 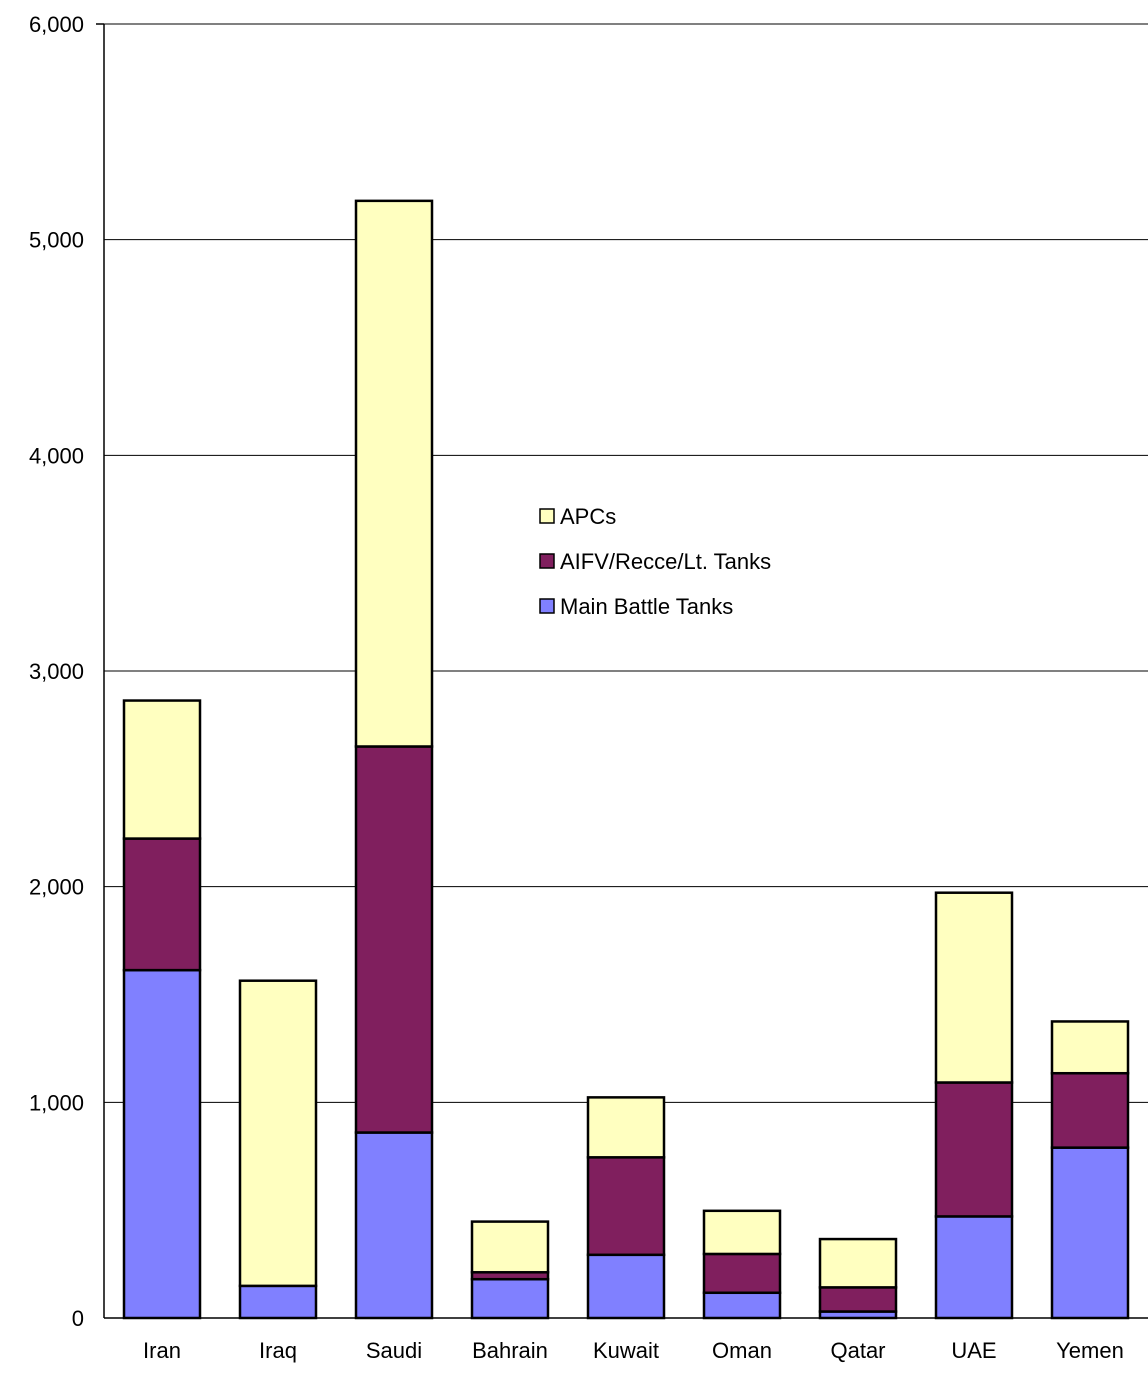 I want to click on bar-apcs-saudi, so click(x=394, y=473).